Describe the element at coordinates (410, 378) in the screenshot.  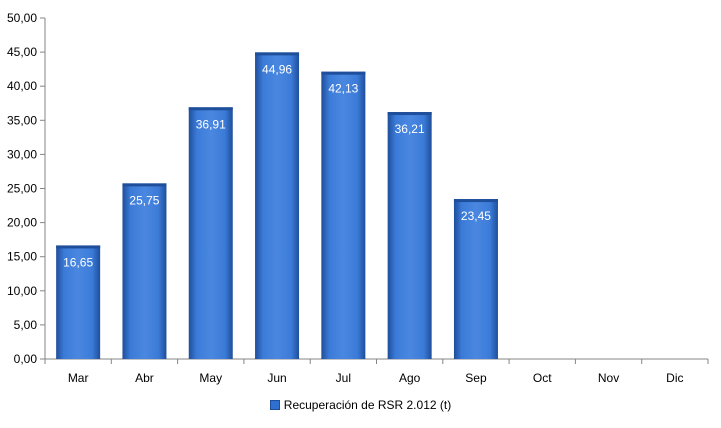
I see `x-tick-label: Ago` at that location.